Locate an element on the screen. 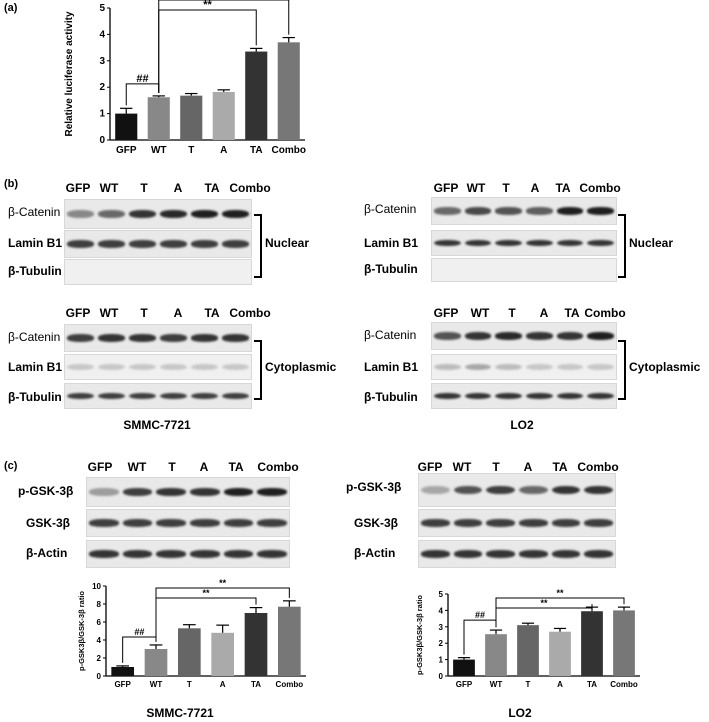 The height and width of the screenshot is (722, 709). y-tick-label: 4 is located at coordinates (441, 610).